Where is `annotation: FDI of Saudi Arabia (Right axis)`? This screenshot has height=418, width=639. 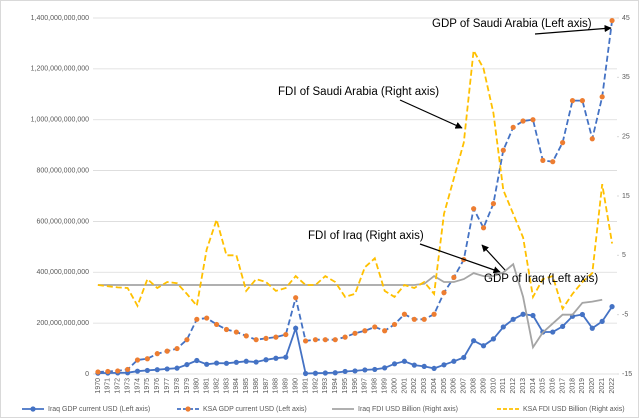
annotation: FDI of Saudi Arabia (Right axis) is located at coordinates (358, 92).